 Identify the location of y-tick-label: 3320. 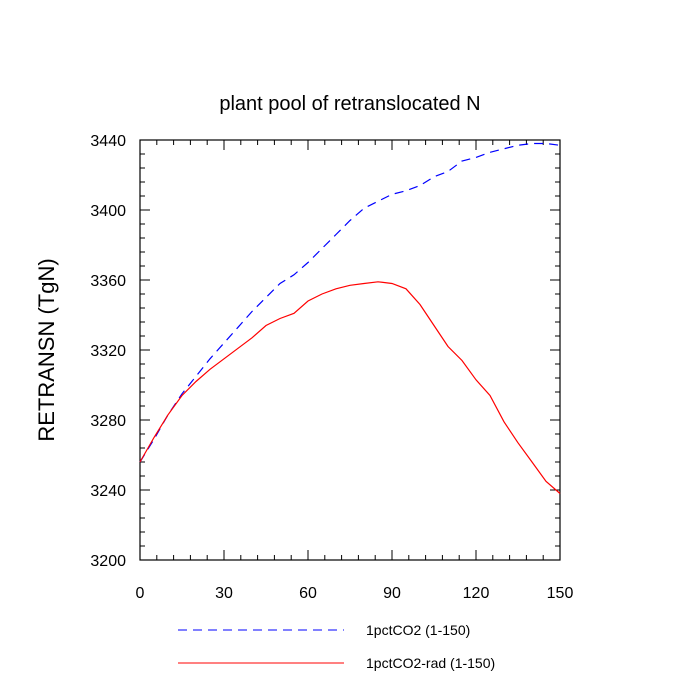
(108, 351).